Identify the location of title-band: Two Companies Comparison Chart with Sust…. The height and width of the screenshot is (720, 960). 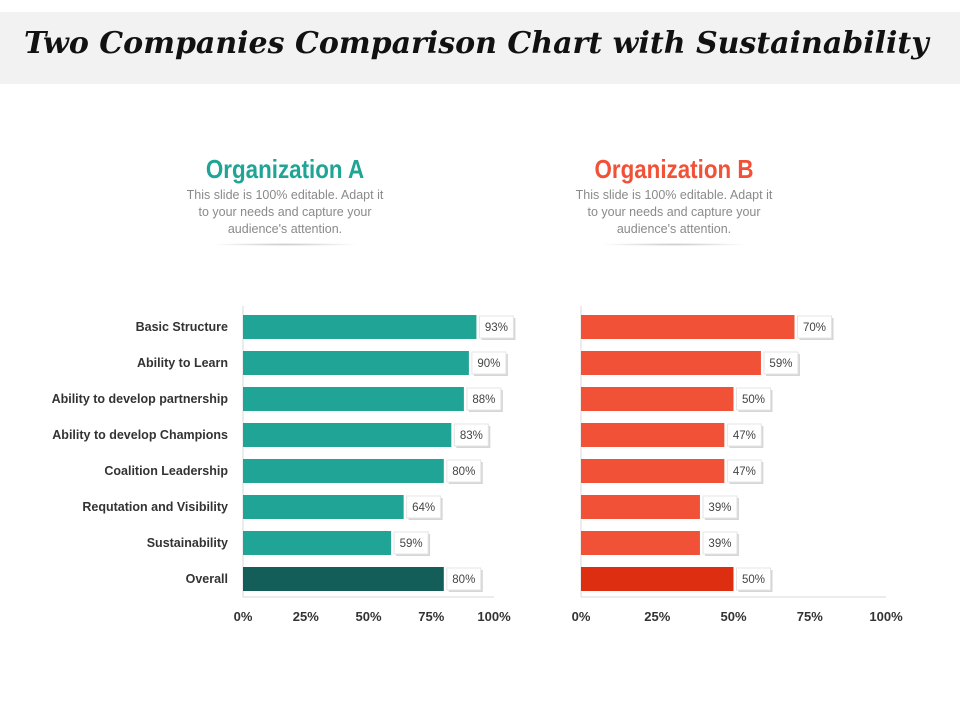
(480, 48).